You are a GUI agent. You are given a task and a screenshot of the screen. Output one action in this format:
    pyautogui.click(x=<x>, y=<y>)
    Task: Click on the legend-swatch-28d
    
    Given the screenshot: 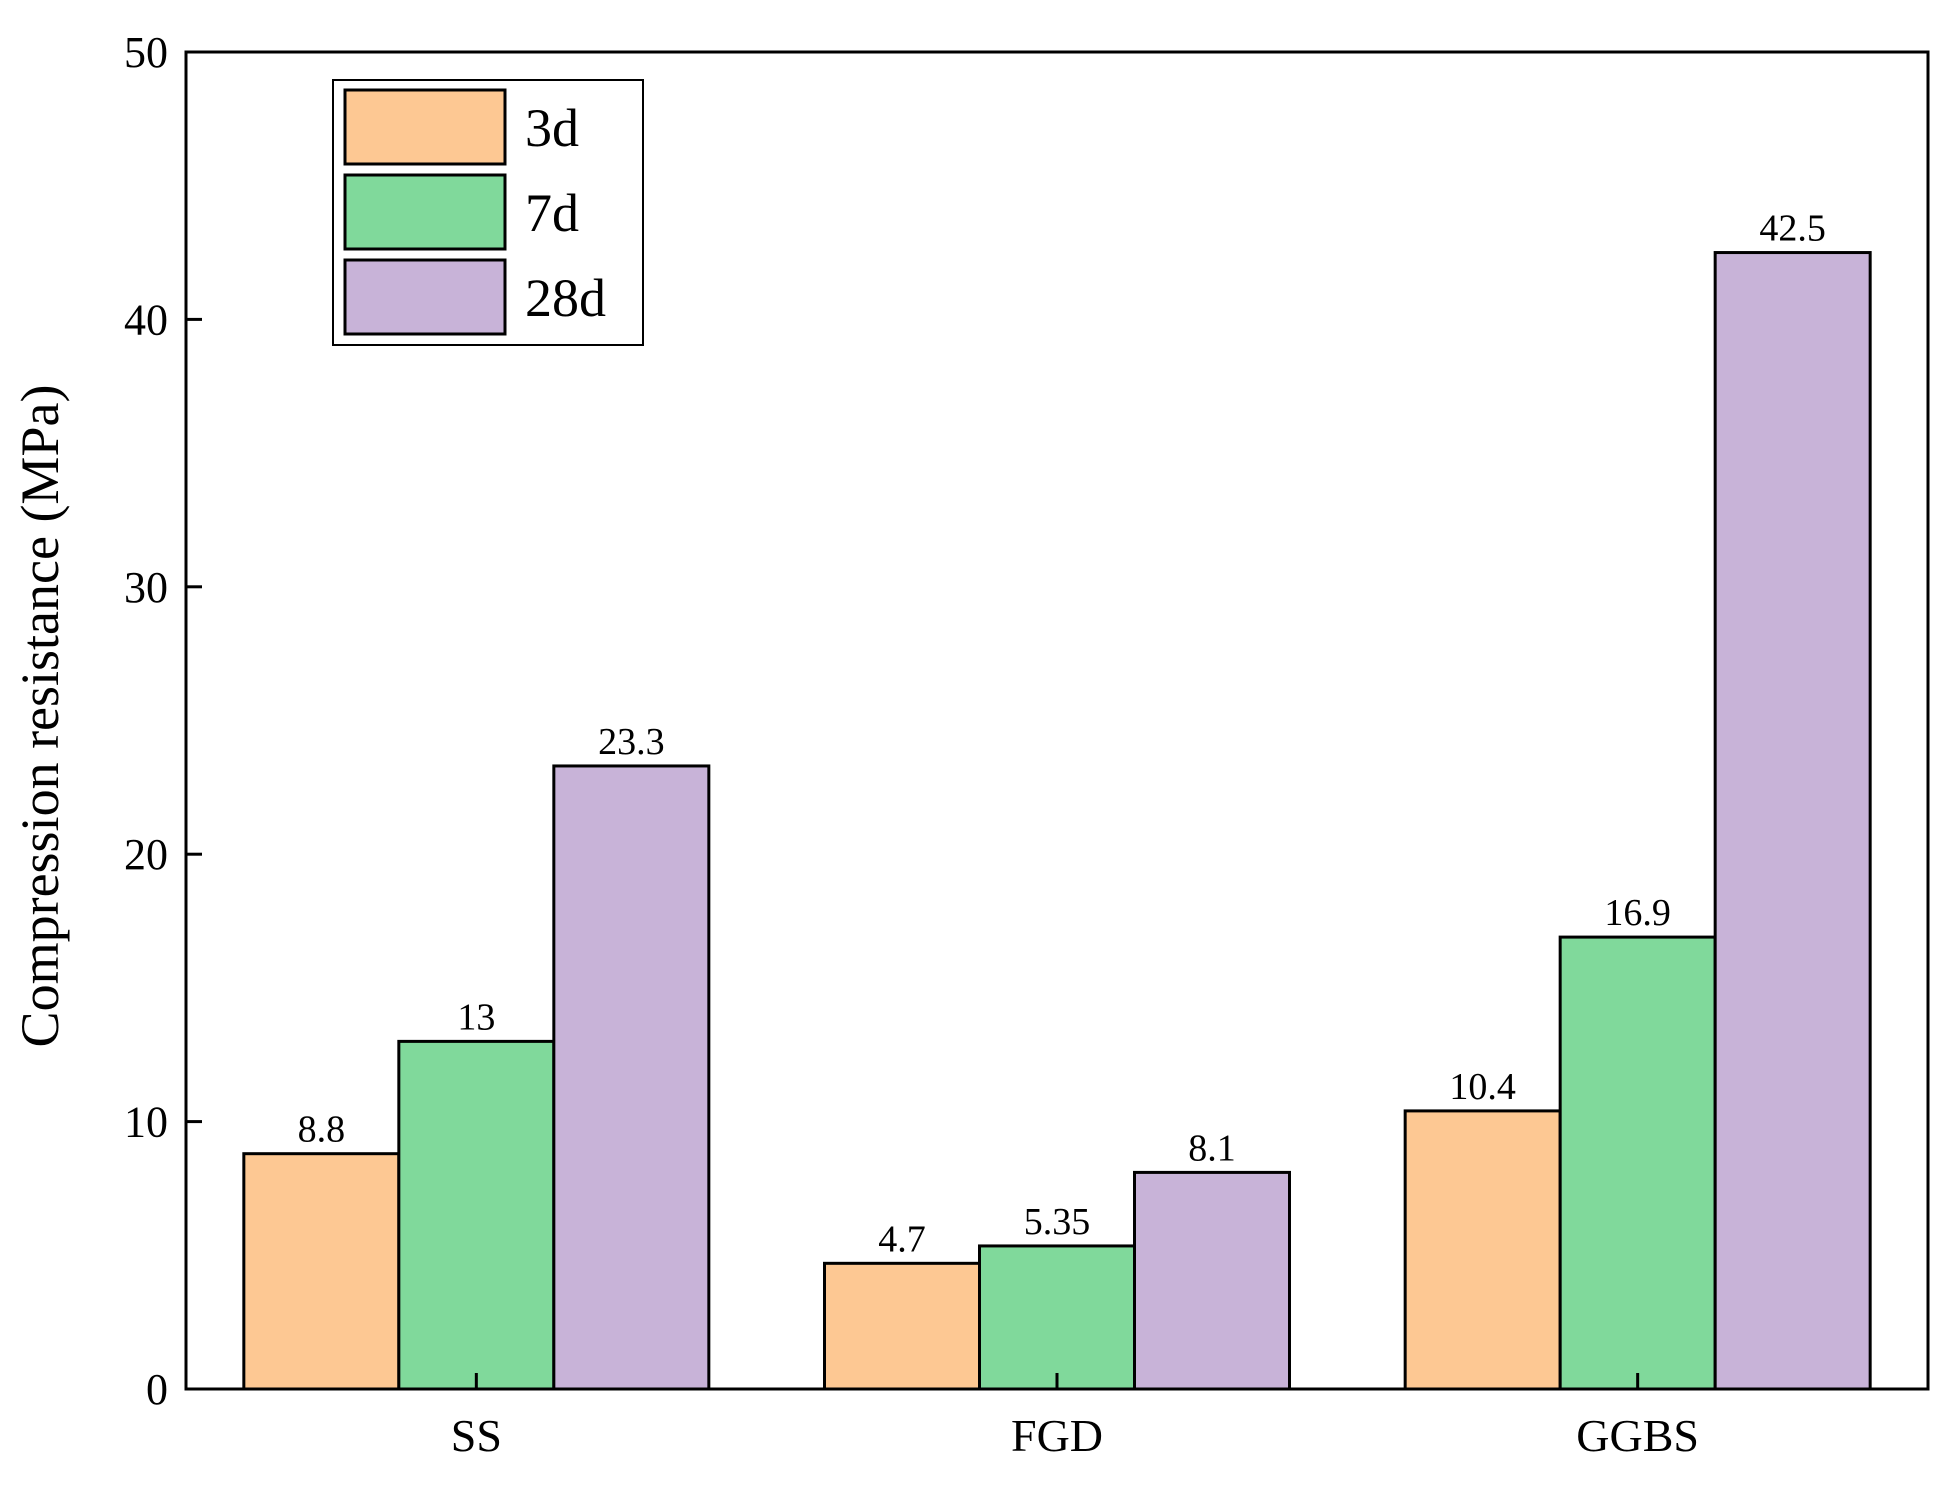 What is the action you would take?
    pyautogui.click(x=425, y=297)
    